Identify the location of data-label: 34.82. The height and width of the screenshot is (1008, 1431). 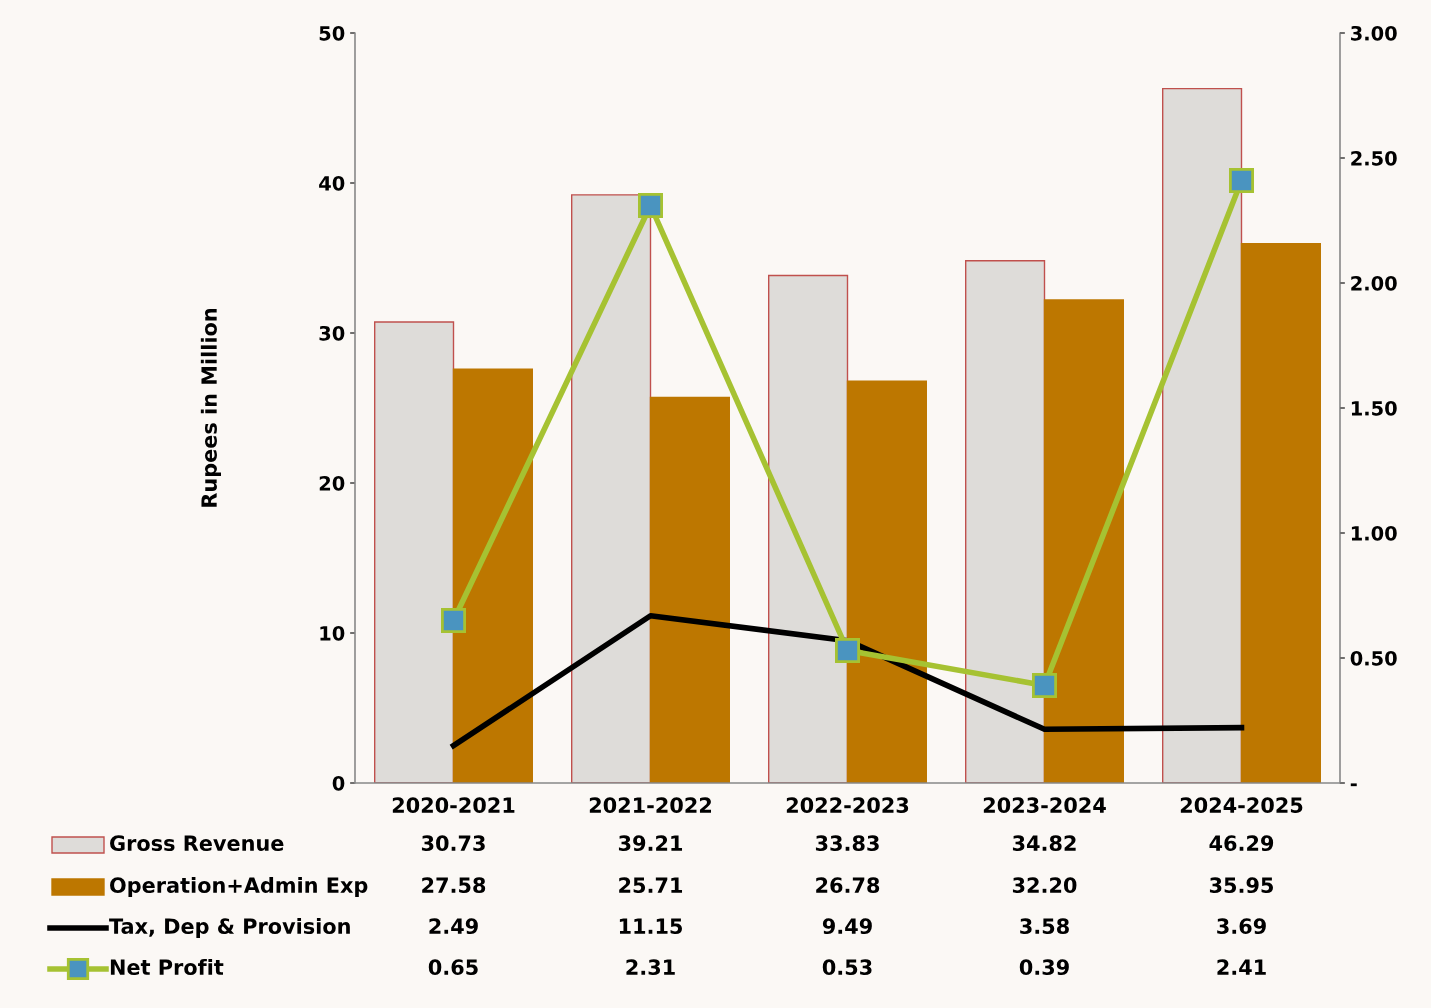
(1044, 843).